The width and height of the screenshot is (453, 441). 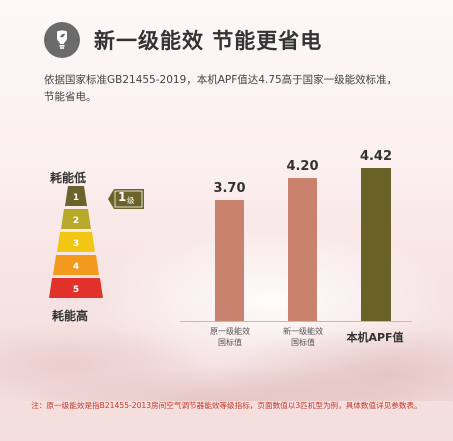 What do you see at coordinates (229, 189) in the screenshot?
I see `bar-value-old-standard: 3.70` at bounding box center [229, 189].